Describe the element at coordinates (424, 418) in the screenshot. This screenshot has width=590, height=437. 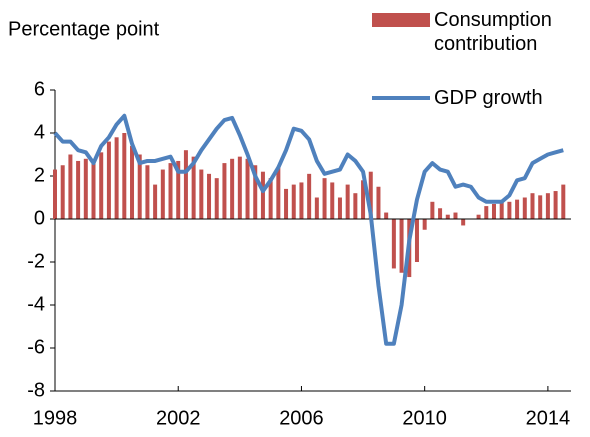
I see `x-tick-label: 2010` at that location.